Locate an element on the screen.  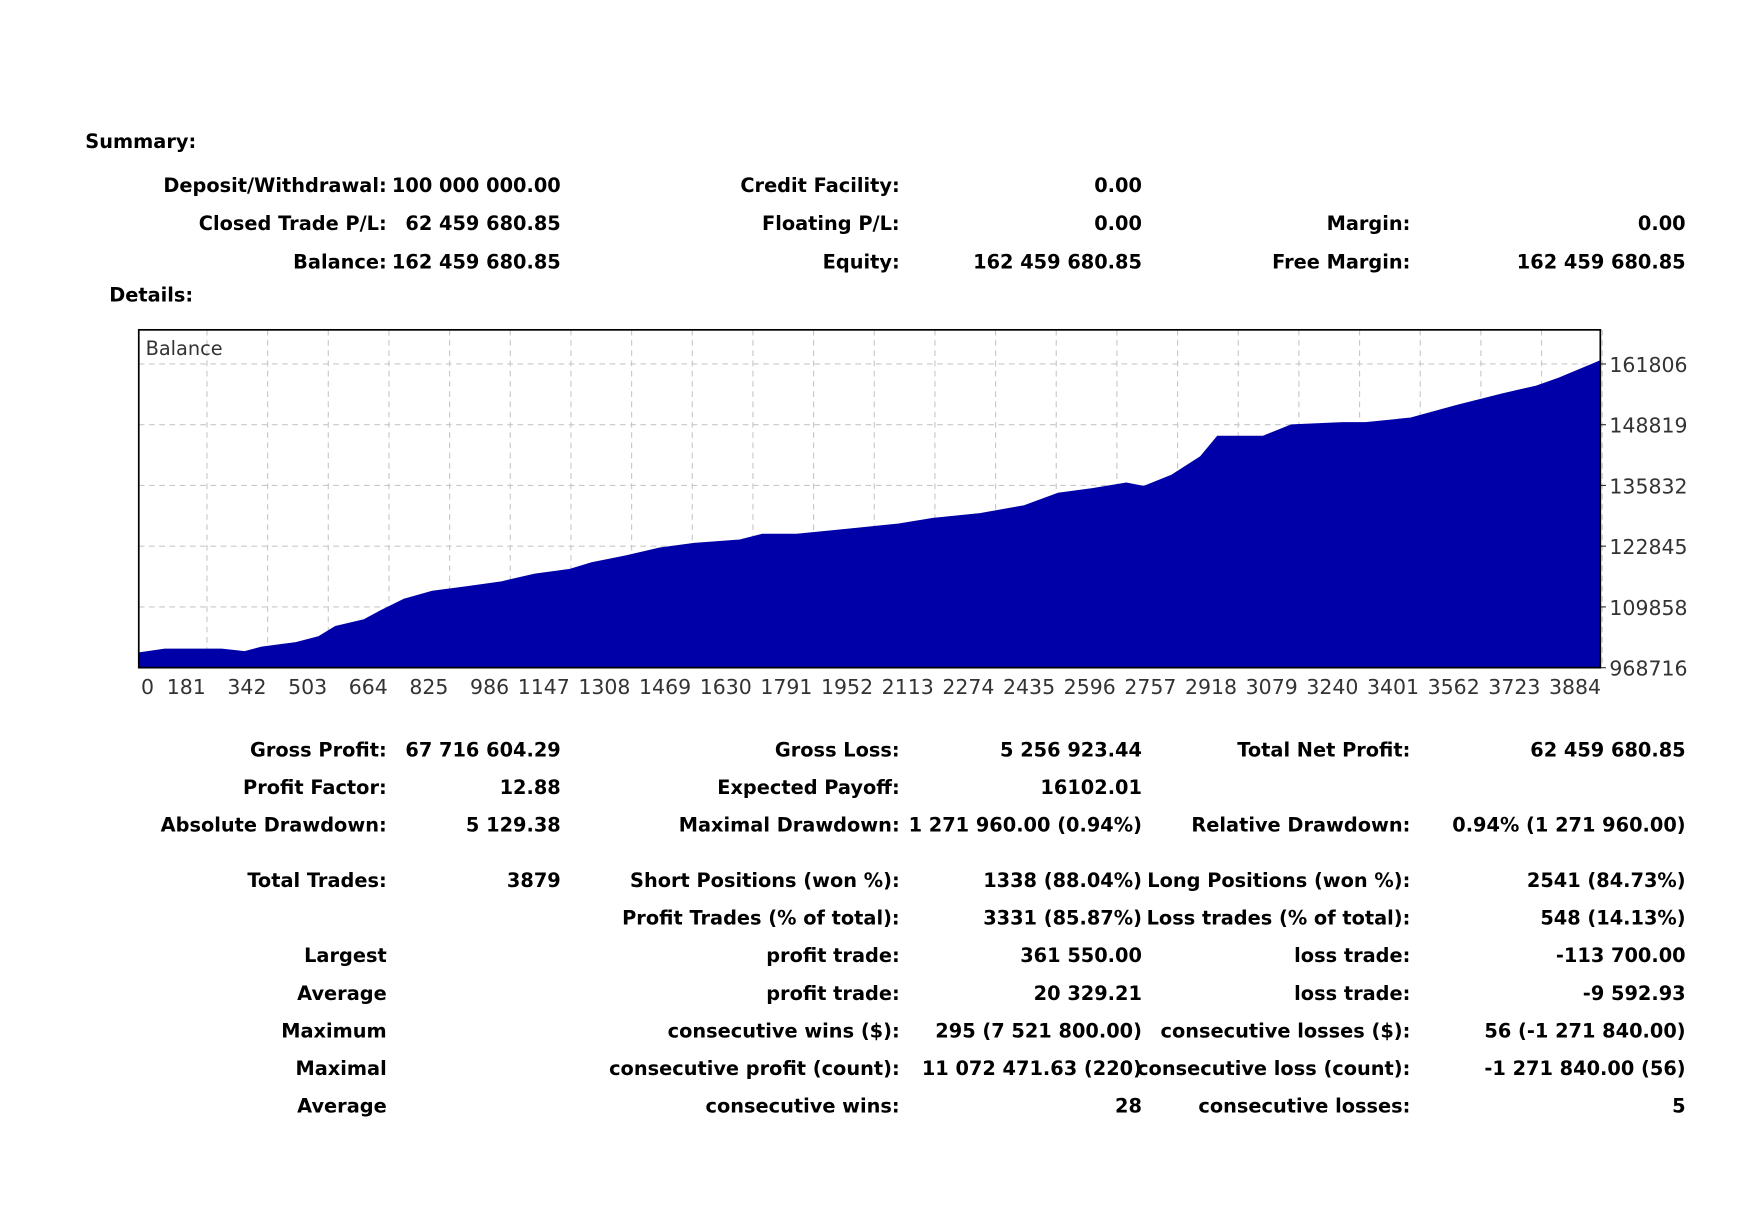
x-tick-label: 3079 is located at coordinates (1272, 687).